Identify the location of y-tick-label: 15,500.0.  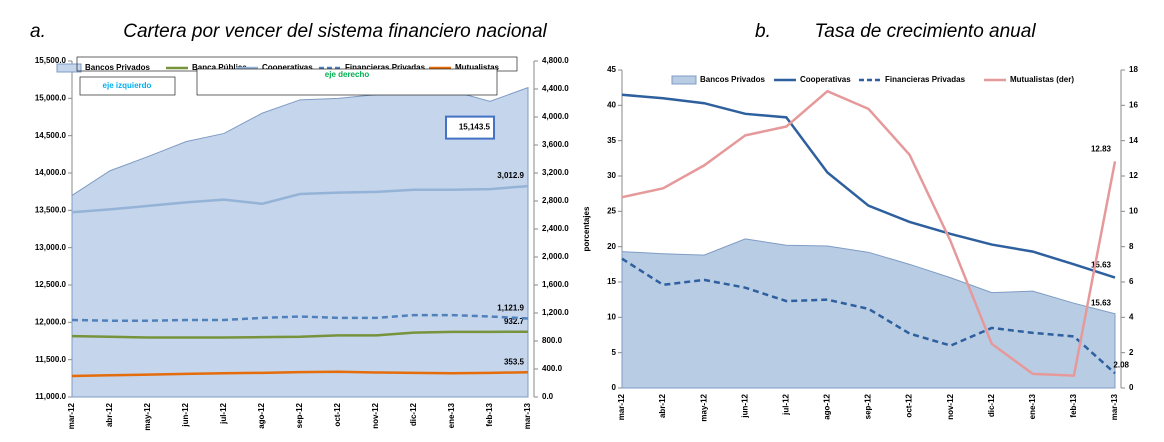
(51, 60).